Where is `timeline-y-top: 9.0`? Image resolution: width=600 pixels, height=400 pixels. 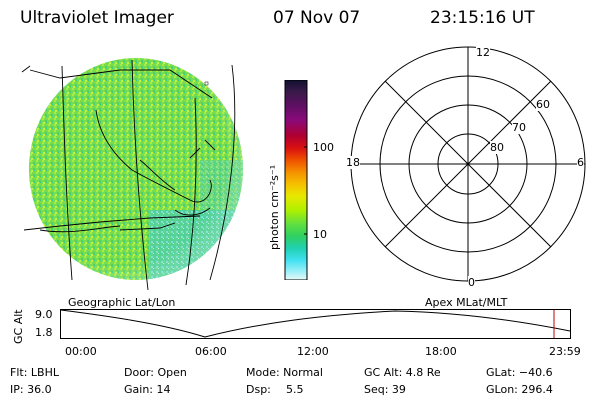
timeline-y-top: 9.0 is located at coordinates (44, 314).